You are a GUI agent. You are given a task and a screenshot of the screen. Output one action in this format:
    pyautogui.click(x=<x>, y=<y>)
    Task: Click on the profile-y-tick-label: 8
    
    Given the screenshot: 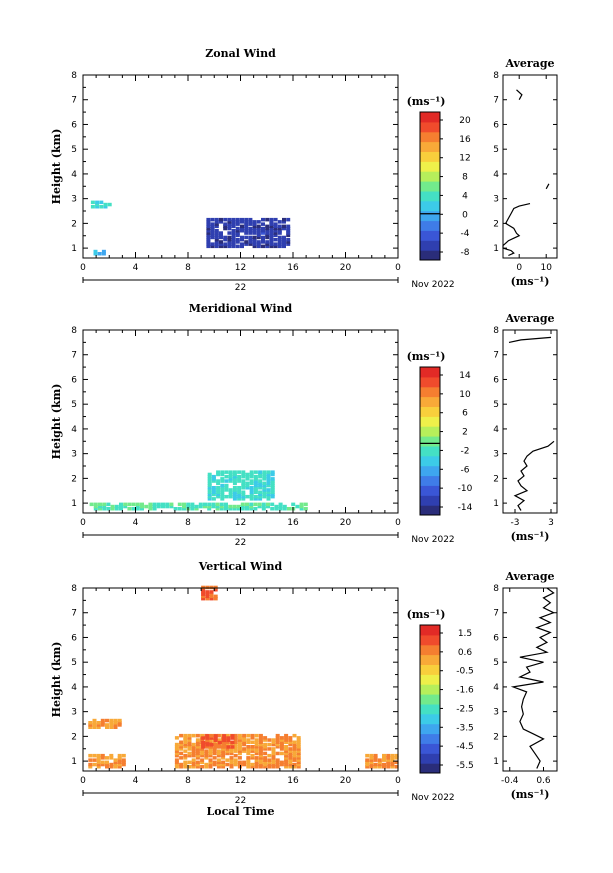 What is the action you would take?
    pyautogui.click(x=496, y=76)
    